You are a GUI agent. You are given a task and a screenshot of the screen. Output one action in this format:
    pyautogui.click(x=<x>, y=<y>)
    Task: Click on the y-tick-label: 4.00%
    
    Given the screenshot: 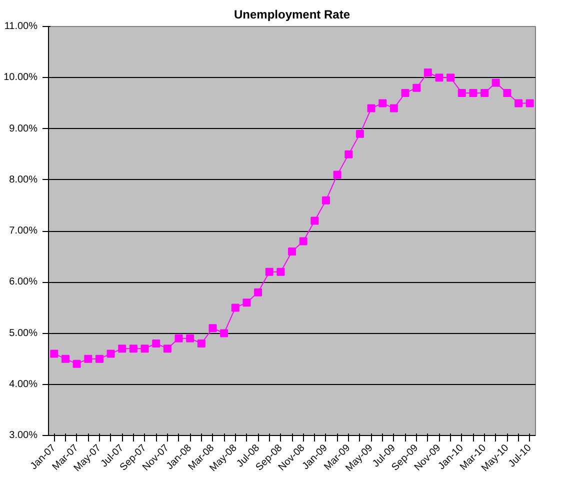 What is the action you would take?
    pyautogui.click(x=23, y=384)
    